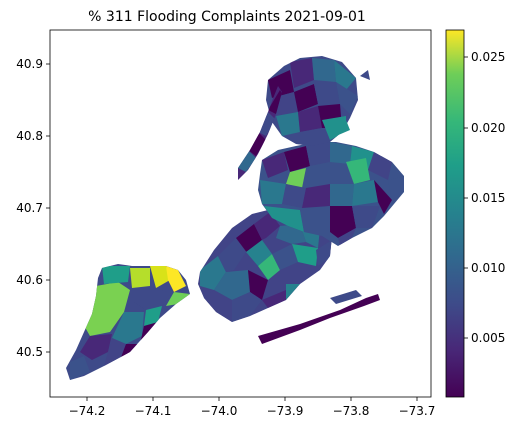 The height and width of the screenshot is (433, 524). I want to click on x-axis: −74.2 −74.1 −74.0 −73.9 −73.8 −73.7, so click(252, 407).